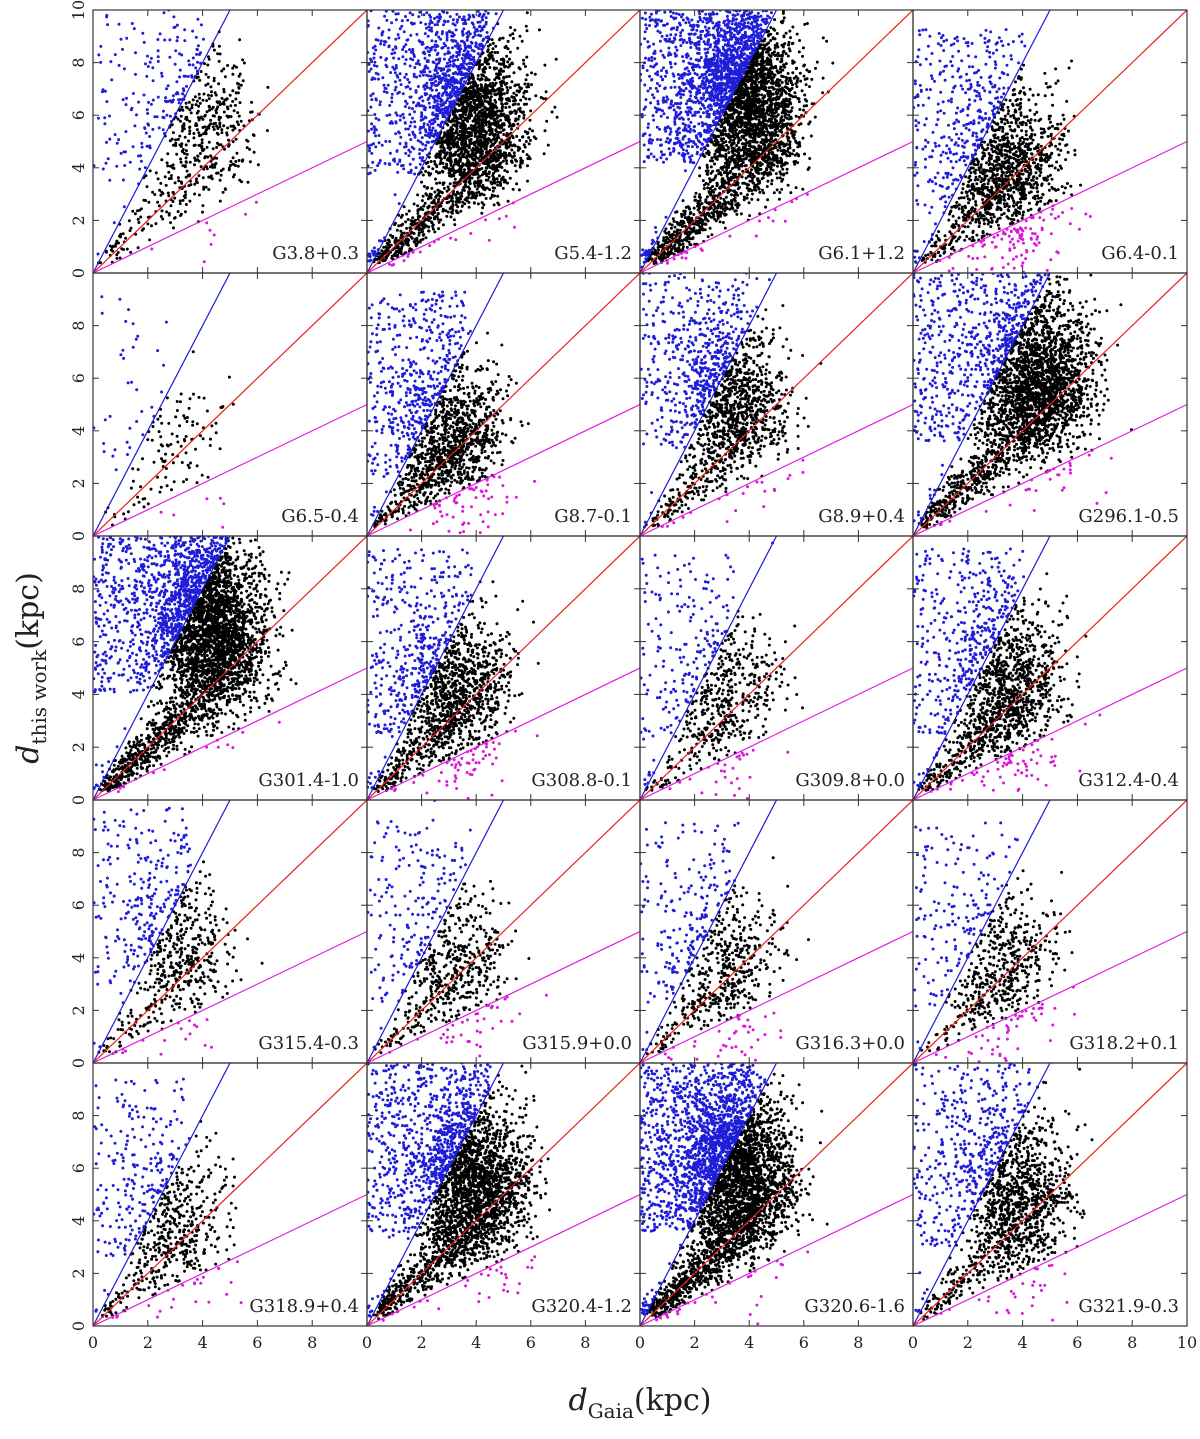 The width and height of the screenshot is (1200, 1439). Describe the element at coordinates (804, 1342) in the screenshot. I see `x-tick-label: 6` at that location.